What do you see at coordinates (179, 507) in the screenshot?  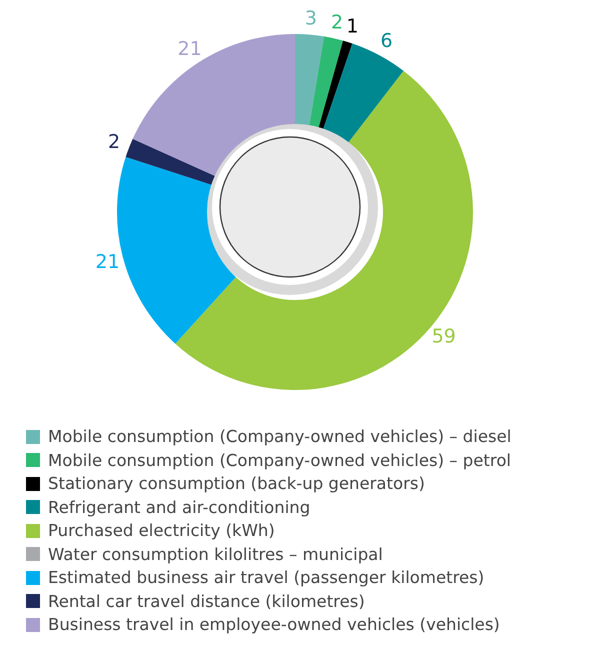 I see `legend-label: Refrigerant and air-conditioning` at bounding box center [179, 507].